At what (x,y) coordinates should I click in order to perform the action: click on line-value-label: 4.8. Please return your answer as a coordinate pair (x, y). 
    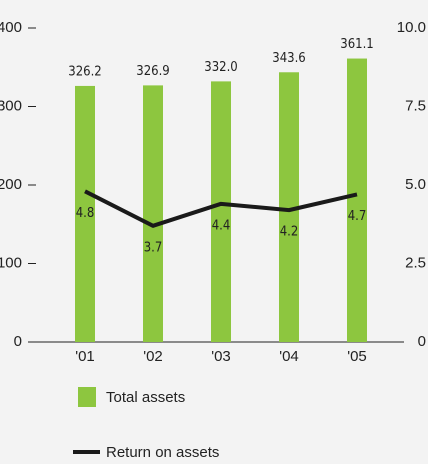
    Looking at the image, I should click on (85, 213).